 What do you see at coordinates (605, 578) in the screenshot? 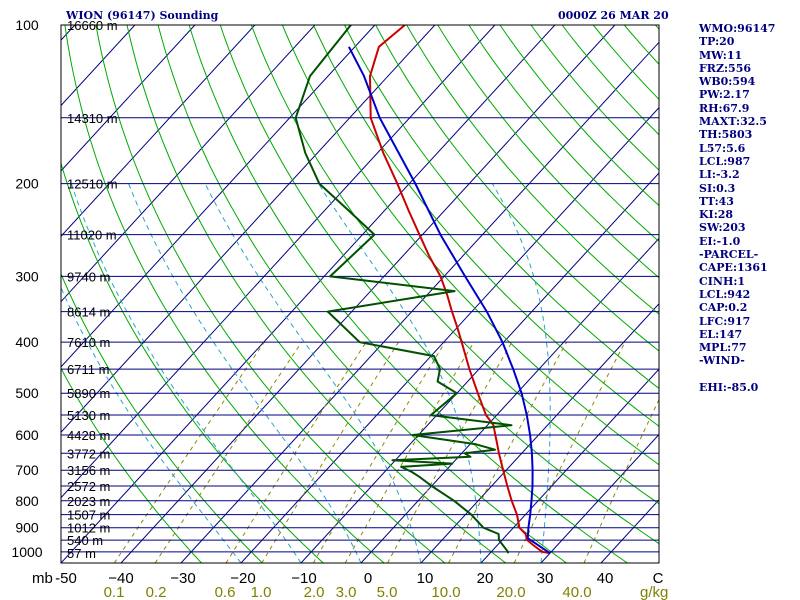
I see `temperature-tick-label: 40` at bounding box center [605, 578].